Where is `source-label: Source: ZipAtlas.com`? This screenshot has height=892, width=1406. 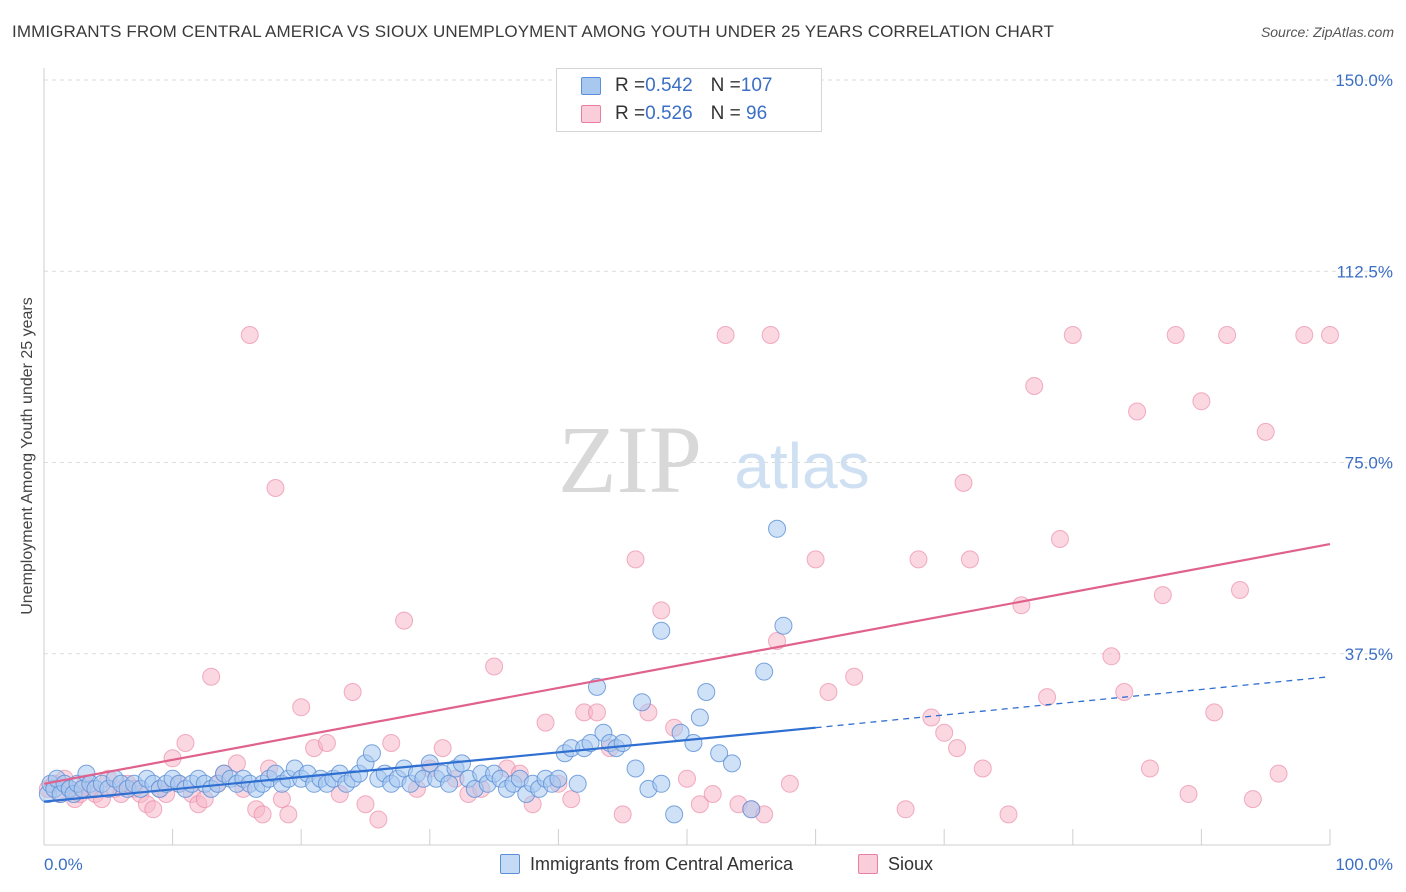 source-label: Source: ZipAtlas.com is located at coordinates (1327, 32).